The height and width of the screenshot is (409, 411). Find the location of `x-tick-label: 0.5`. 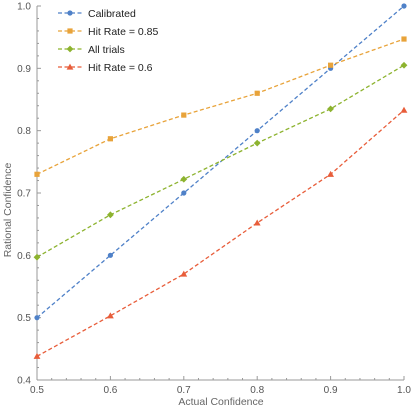

x-tick-label: 0.5 is located at coordinates (37, 390).